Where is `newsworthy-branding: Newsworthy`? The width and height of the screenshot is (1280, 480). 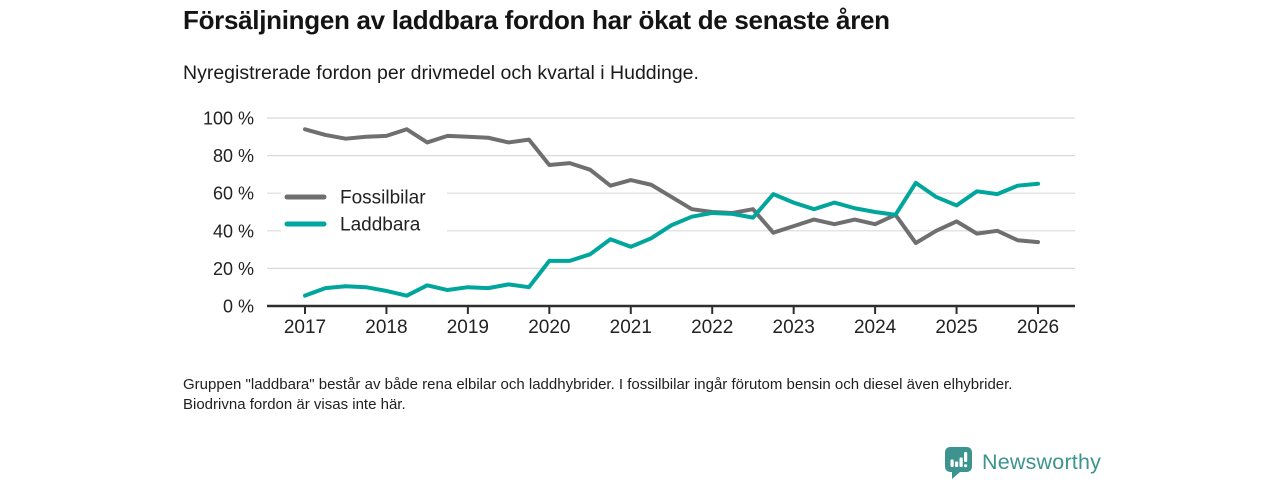
newsworthy-branding: Newsworthy is located at coordinates (1022, 462).